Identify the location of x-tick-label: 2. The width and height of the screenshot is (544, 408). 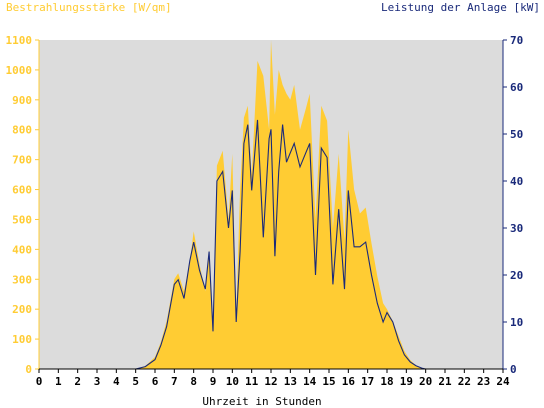
(77, 381).